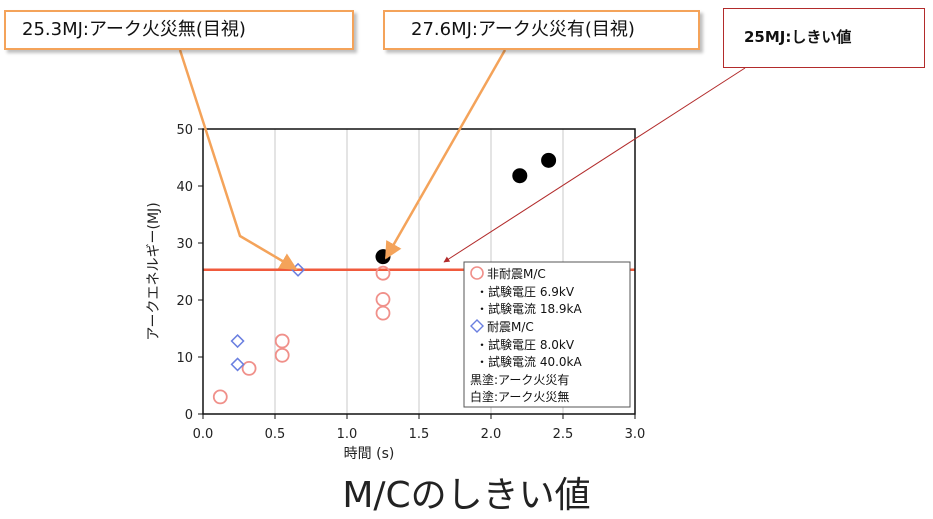 The height and width of the screenshot is (519, 933). What do you see at coordinates (519, 379) in the screenshot?
I see `legend-filled: 黒塗:アーク火災有` at bounding box center [519, 379].